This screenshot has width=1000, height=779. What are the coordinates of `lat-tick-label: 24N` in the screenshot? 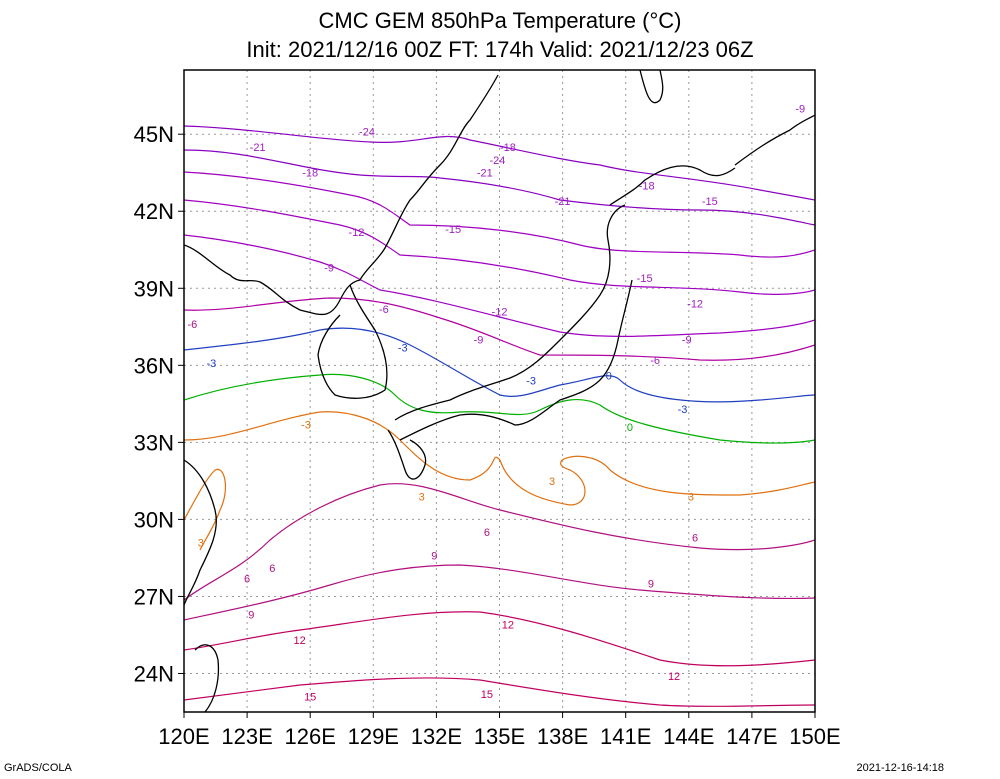 It's located at (154, 673).